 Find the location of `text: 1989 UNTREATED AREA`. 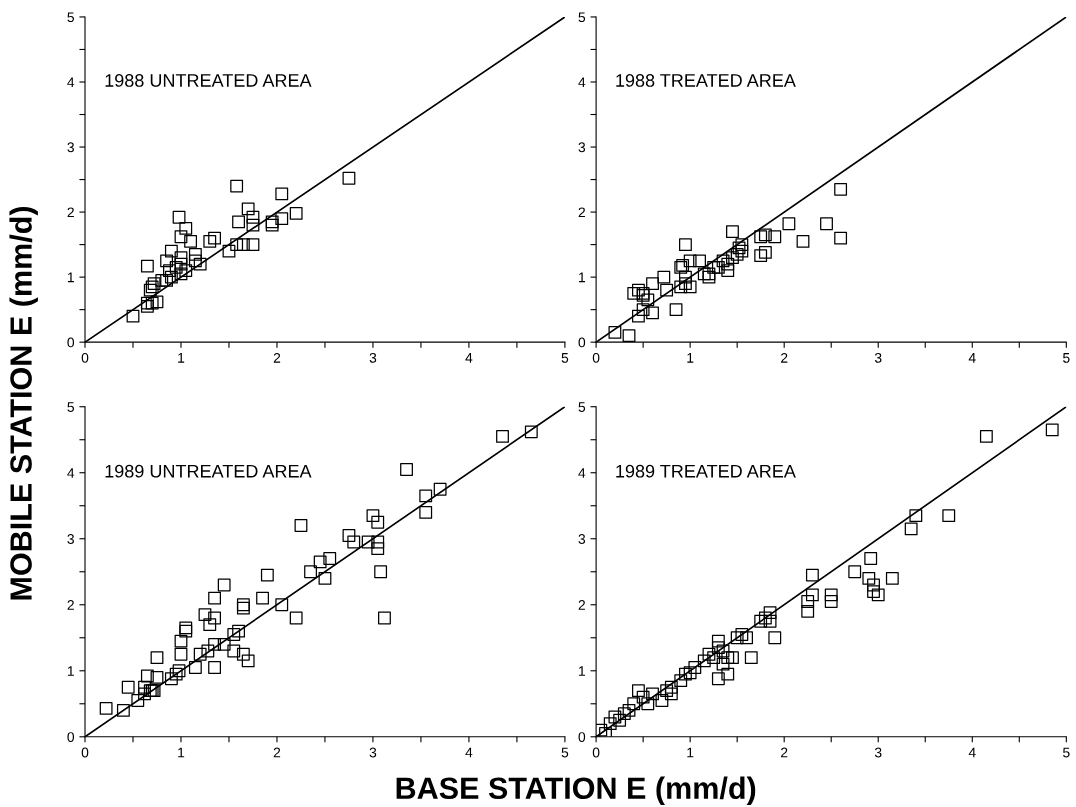

text: 1989 UNTREATED AREA is located at coordinates (208, 471).